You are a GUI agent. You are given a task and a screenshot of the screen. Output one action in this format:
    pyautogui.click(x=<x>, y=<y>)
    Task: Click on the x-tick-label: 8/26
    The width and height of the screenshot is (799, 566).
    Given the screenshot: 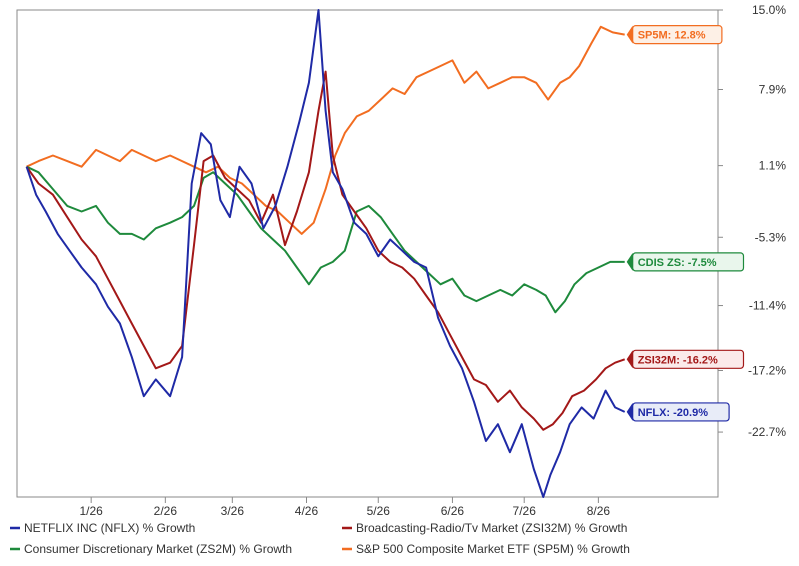 What is the action you would take?
    pyautogui.click(x=599, y=511)
    